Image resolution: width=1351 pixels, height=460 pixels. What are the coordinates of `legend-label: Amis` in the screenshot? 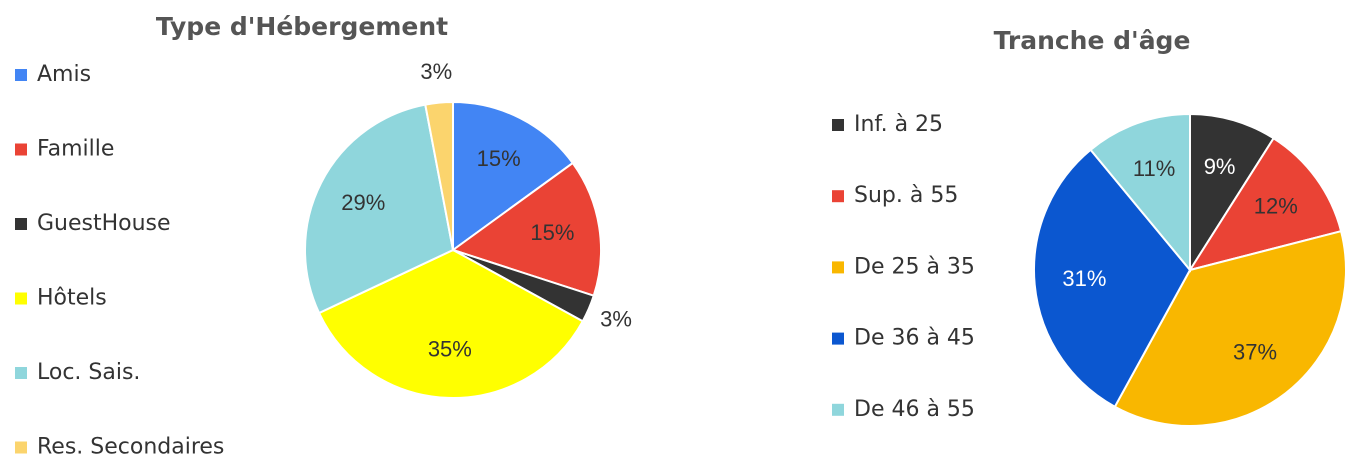 It's located at (64, 74).